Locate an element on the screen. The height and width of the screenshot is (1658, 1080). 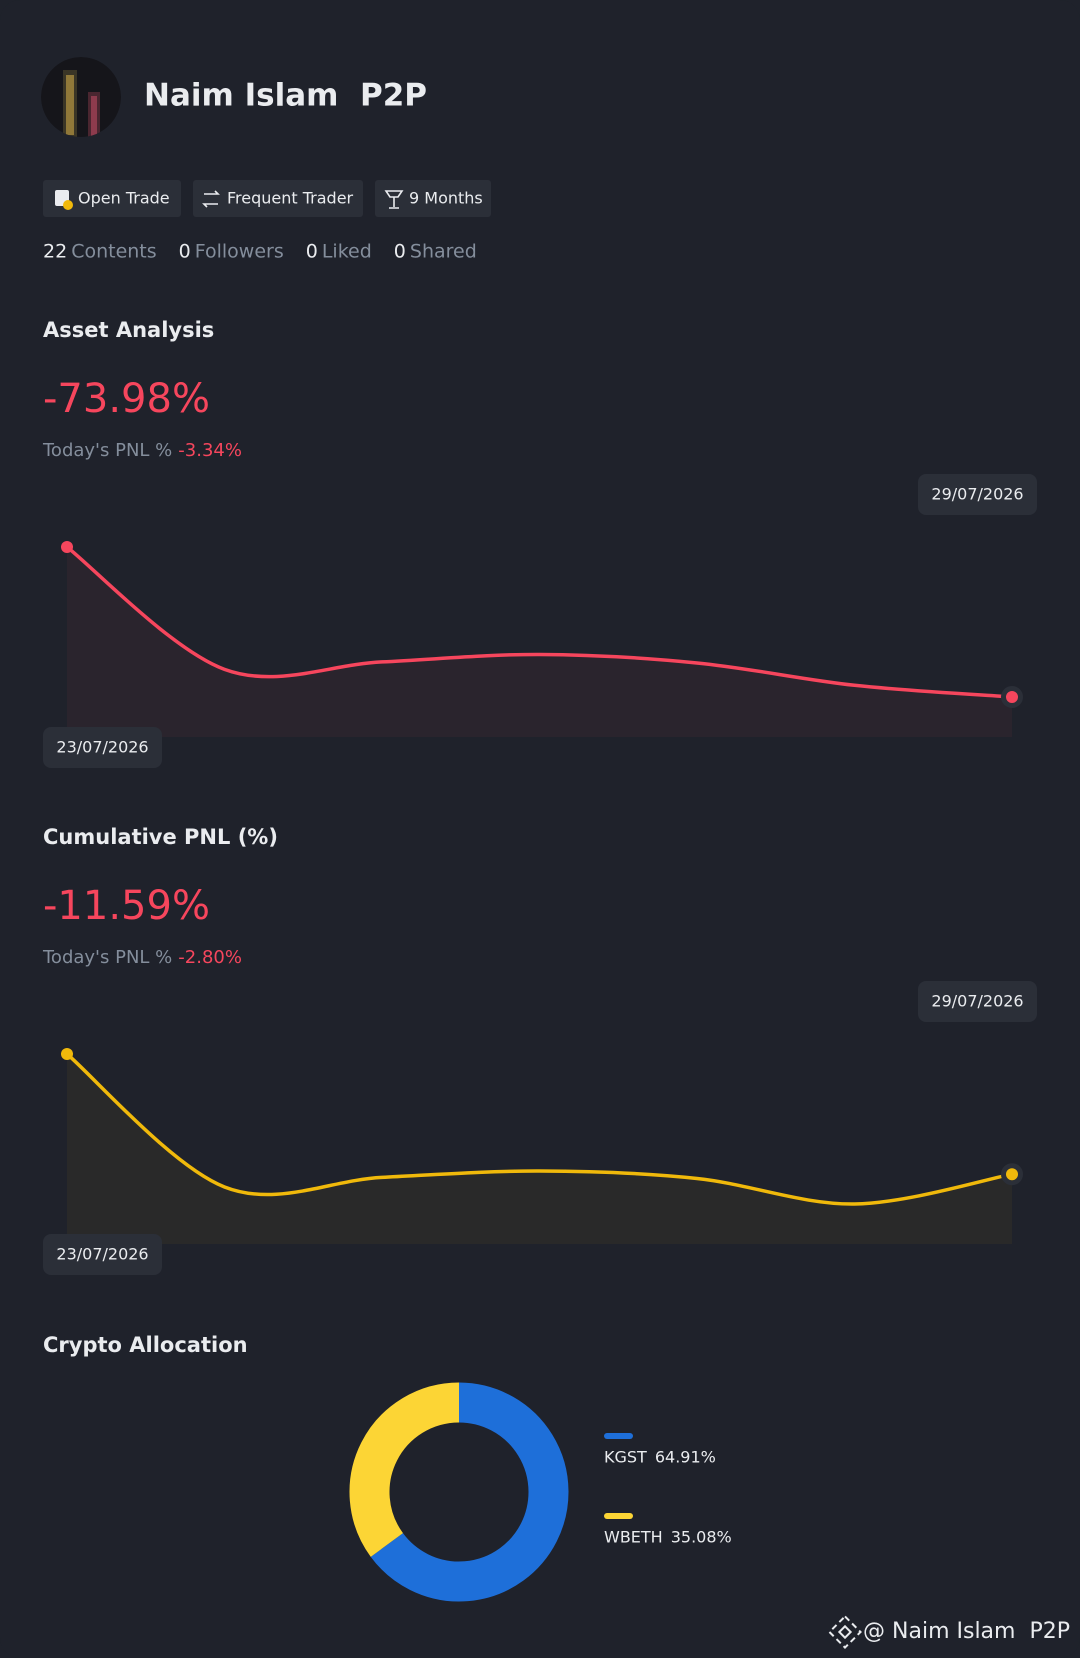
avatar is located at coordinates (81, 97).